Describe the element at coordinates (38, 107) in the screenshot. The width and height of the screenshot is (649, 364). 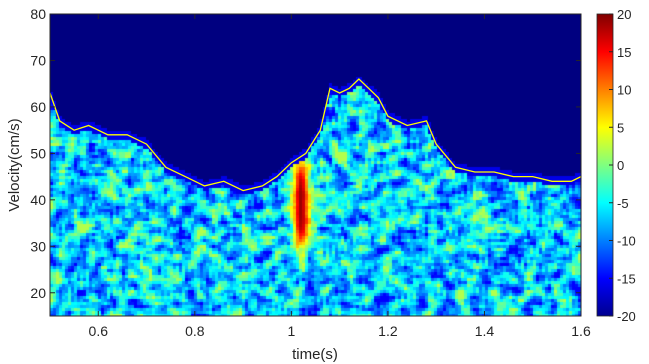
I see `y-tick-label: 60` at that location.